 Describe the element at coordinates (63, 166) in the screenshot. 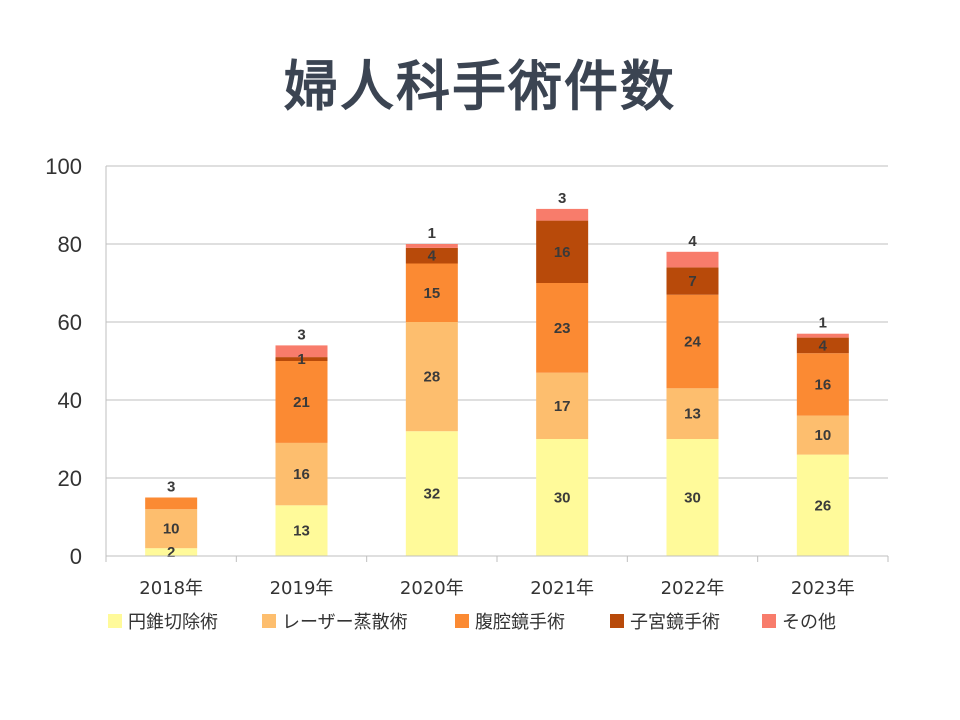

I see `y-tick-label: 100` at that location.